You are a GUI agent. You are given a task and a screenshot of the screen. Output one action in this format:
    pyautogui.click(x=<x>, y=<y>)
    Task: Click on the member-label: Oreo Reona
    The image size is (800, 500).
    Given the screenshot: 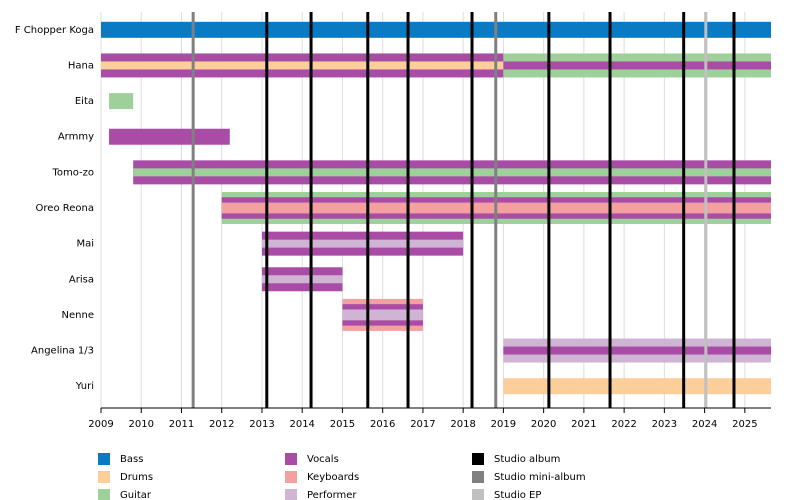 What is the action you would take?
    pyautogui.click(x=65, y=208)
    